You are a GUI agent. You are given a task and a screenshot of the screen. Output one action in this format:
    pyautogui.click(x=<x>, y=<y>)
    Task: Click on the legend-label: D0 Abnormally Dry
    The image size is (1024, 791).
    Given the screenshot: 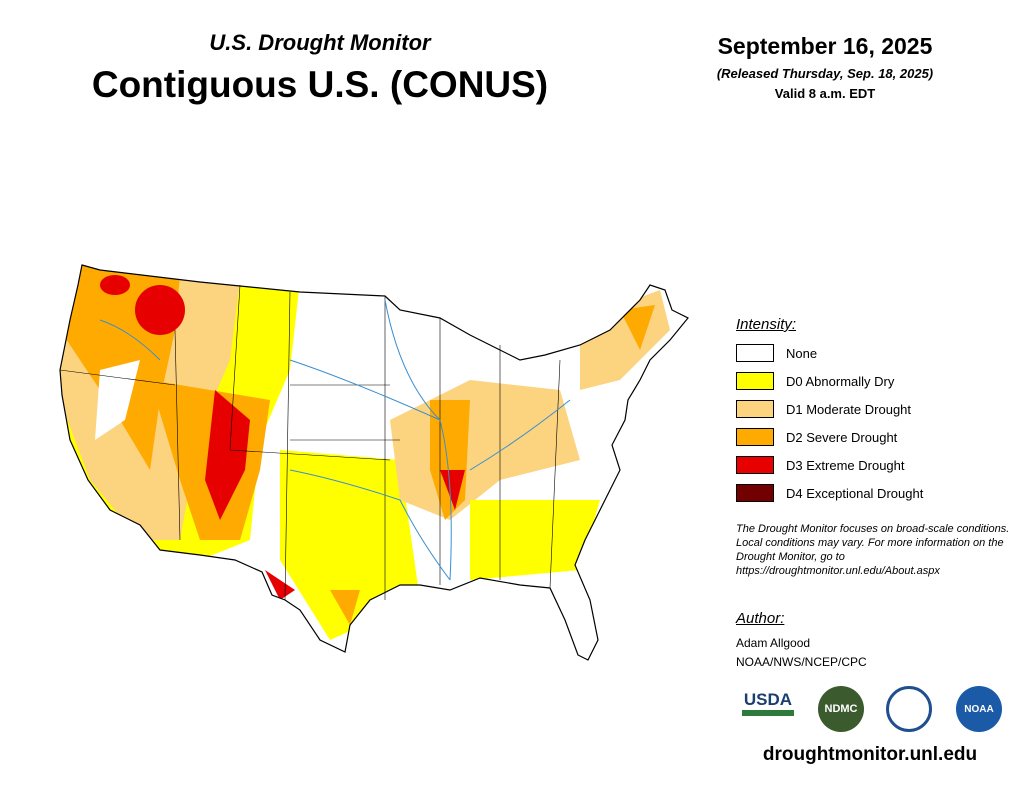 What is the action you would take?
    pyautogui.click(x=840, y=381)
    